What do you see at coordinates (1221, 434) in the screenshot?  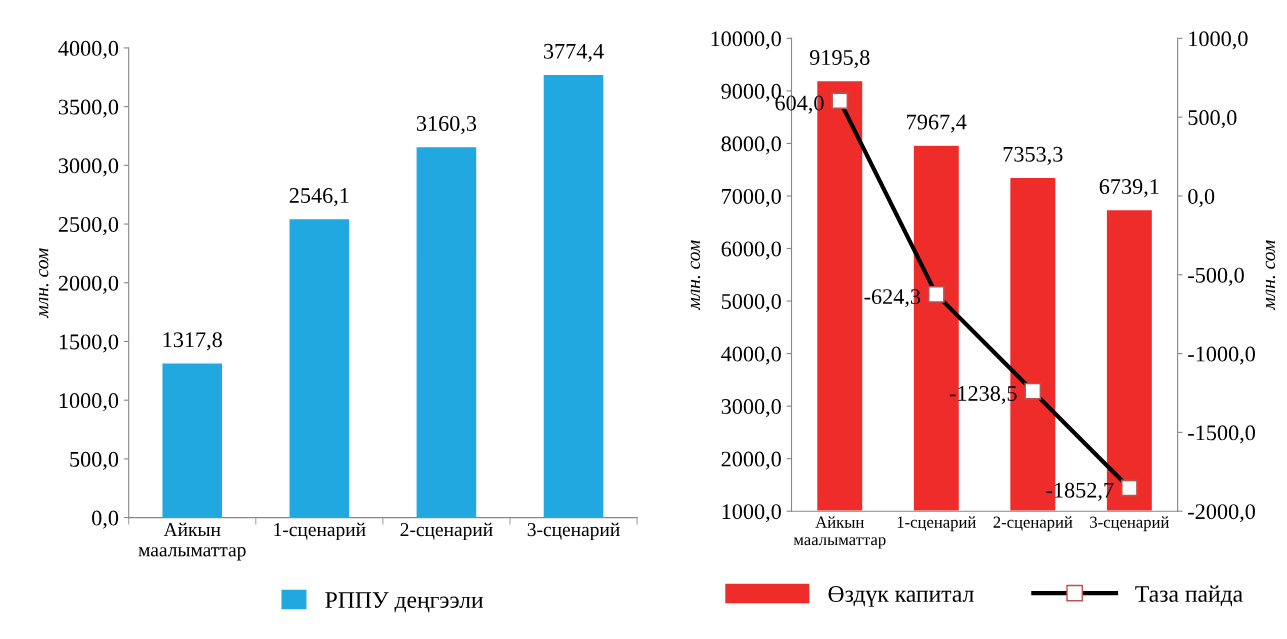 I see `y2-tick-label: -1500,0` at bounding box center [1221, 434].